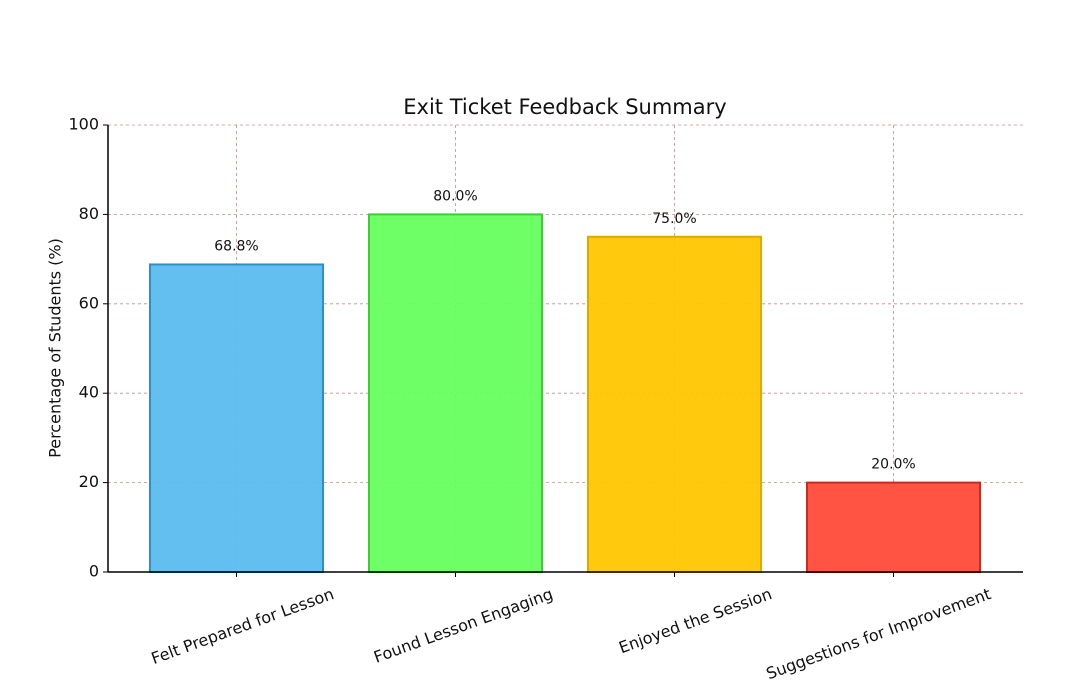  I want to click on y-tick-label: 20, so click(89, 481).